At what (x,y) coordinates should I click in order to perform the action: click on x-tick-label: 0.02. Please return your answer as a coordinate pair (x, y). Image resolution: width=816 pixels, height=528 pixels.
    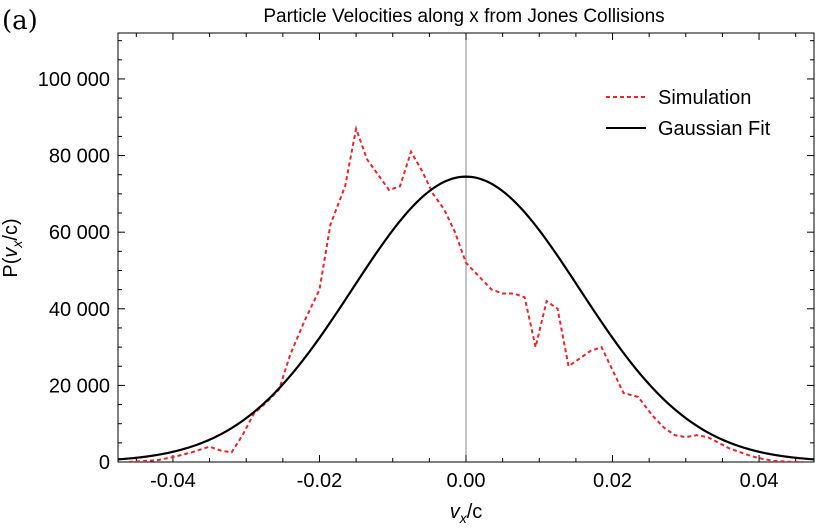
    Looking at the image, I should click on (612, 481).